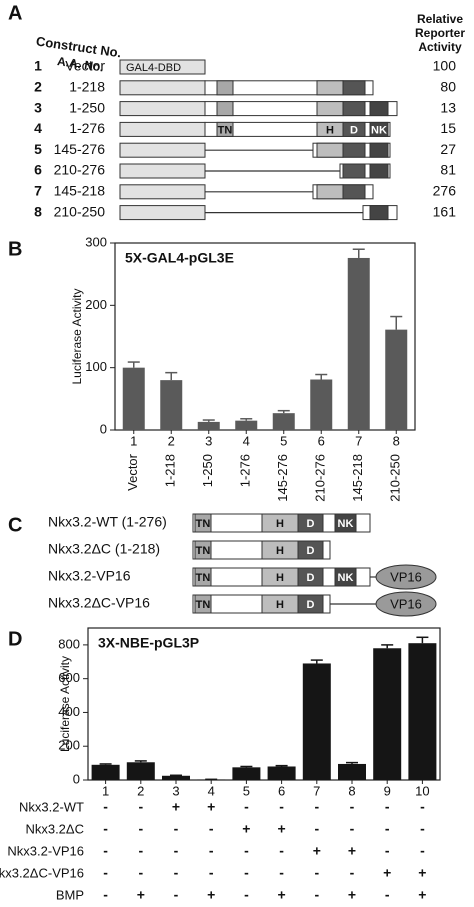  Describe the element at coordinates (207, 470) in the screenshot. I see `x-category-label: 1-250` at that location.